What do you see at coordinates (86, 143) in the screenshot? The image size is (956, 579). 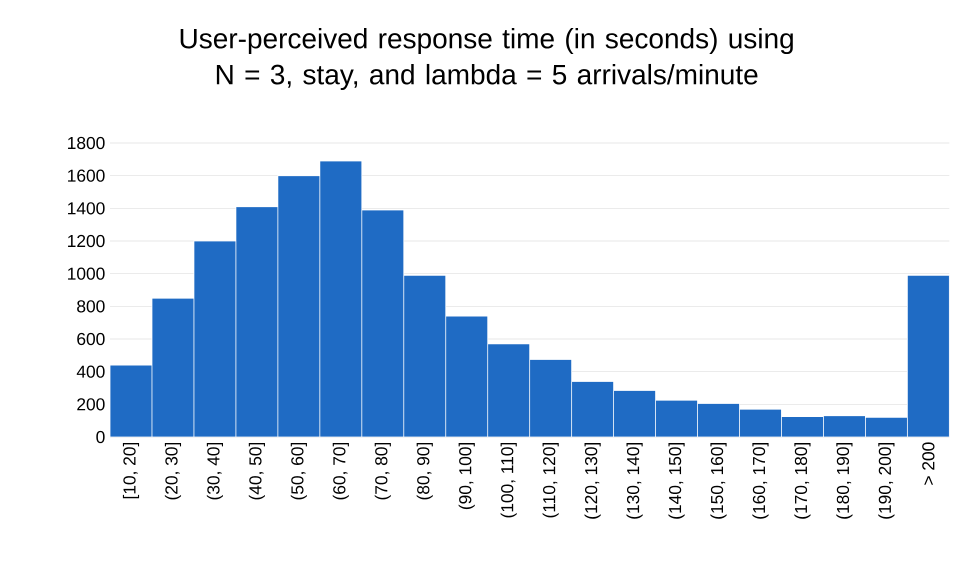 I see `y-tick-label: 1800` at bounding box center [86, 143].